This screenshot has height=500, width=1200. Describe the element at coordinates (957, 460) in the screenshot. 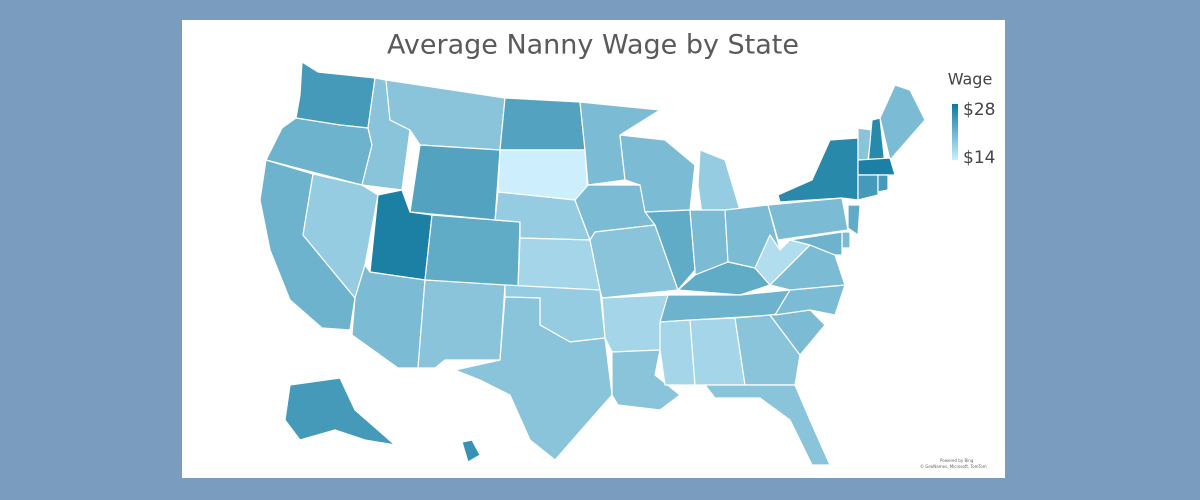

I see `attribution: Powered by Bing` at that location.